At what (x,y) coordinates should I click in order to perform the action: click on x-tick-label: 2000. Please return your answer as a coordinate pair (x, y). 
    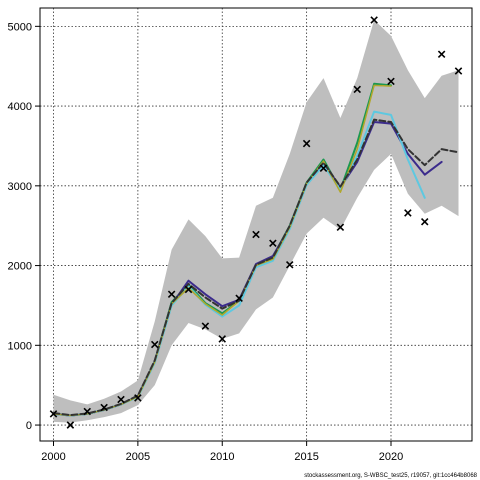
    Looking at the image, I should click on (53, 457).